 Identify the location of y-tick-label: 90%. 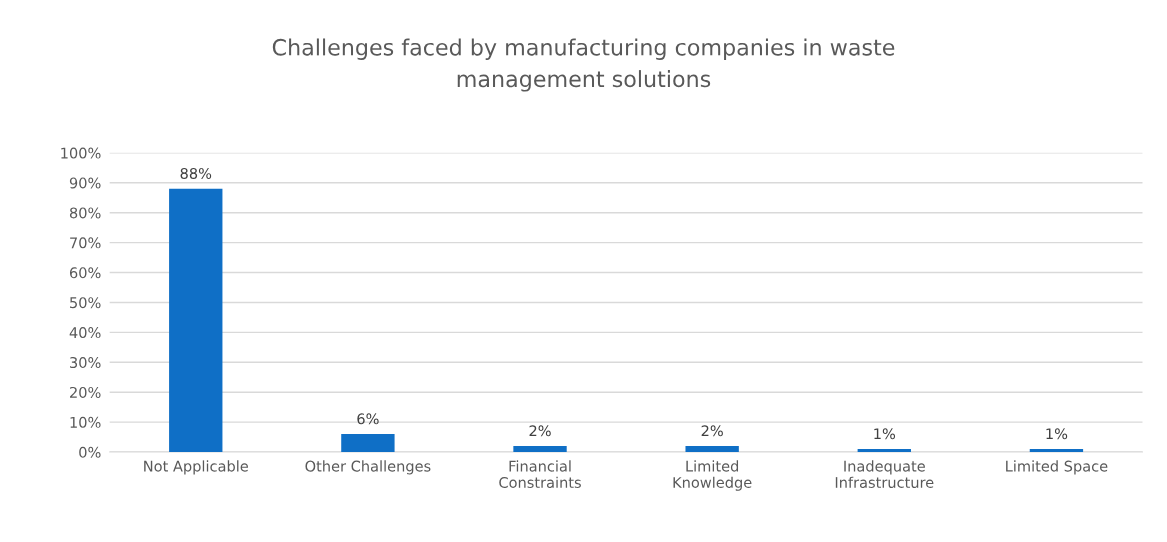
(85, 183).